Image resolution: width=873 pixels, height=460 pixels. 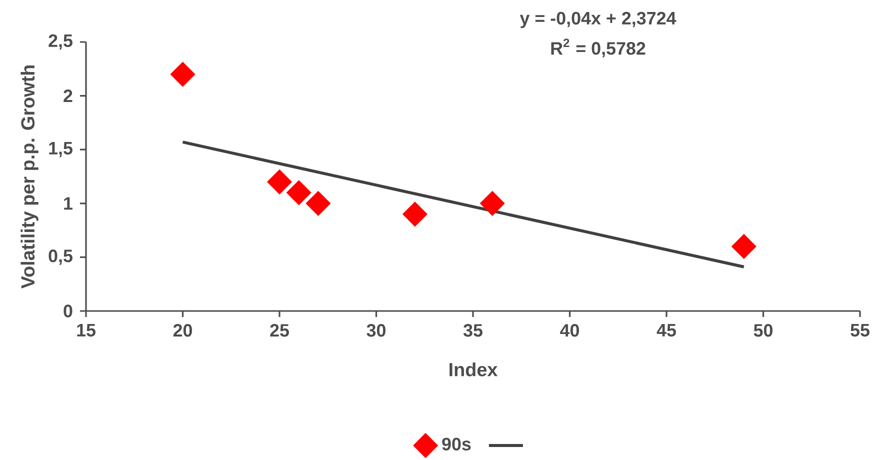 What do you see at coordinates (68, 96) in the screenshot?
I see `y-tick-label: 2` at bounding box center [68, 96].